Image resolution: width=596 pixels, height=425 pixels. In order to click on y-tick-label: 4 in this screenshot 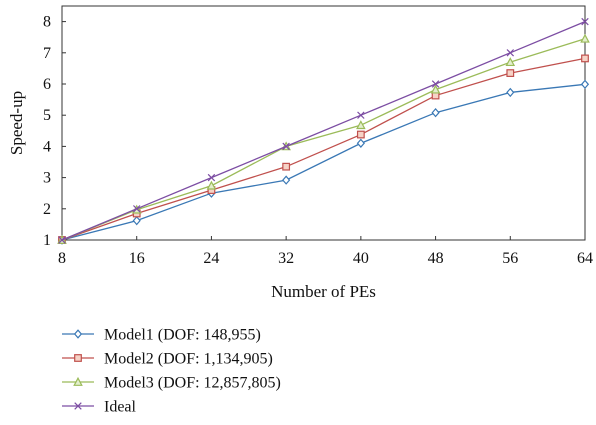, I will do `click(47, 146)`.